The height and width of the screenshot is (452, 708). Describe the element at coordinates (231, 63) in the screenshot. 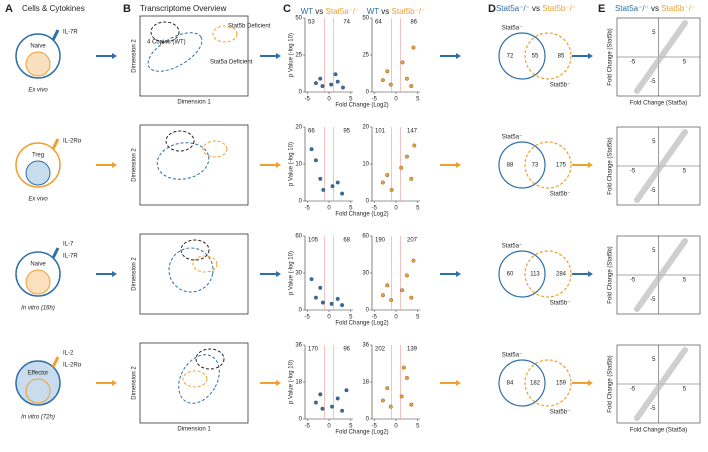

I see `annotation: Stat5a Deficient` at that location.